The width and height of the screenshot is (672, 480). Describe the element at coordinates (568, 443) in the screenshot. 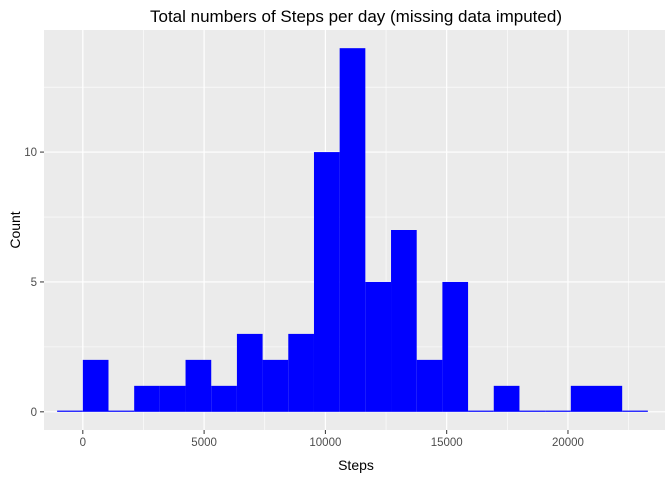

I see `x-tick-label: 20000` at that location.